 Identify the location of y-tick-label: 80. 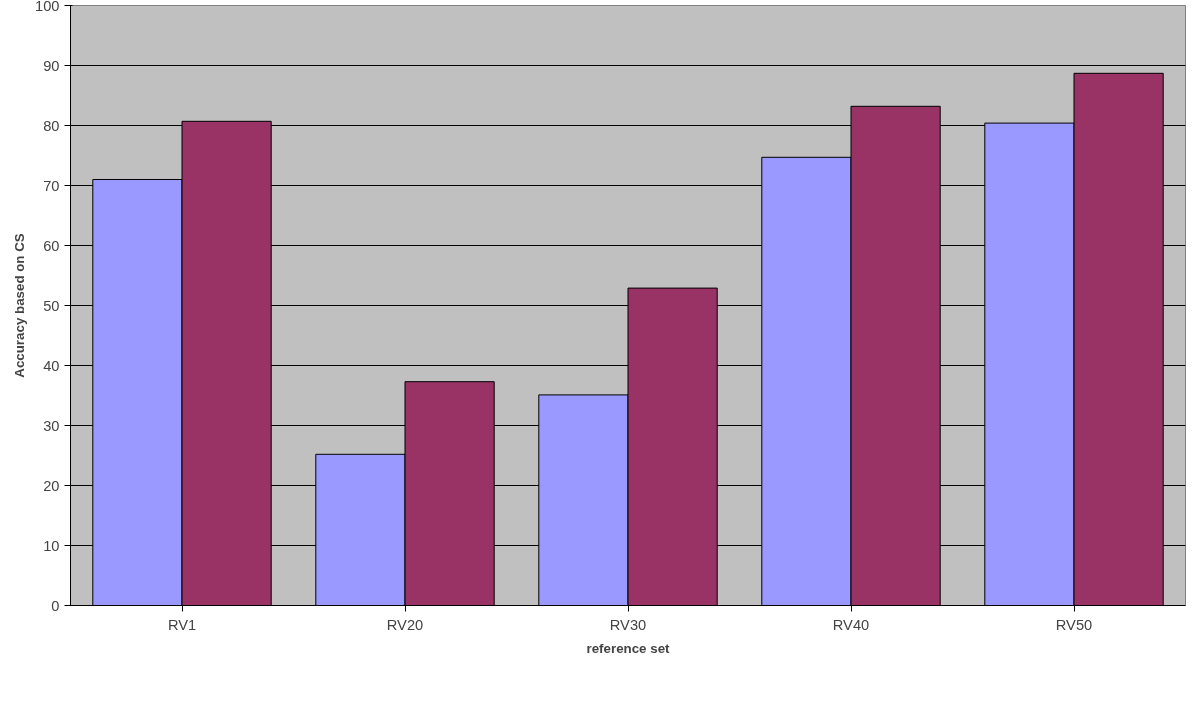
(51, 125).